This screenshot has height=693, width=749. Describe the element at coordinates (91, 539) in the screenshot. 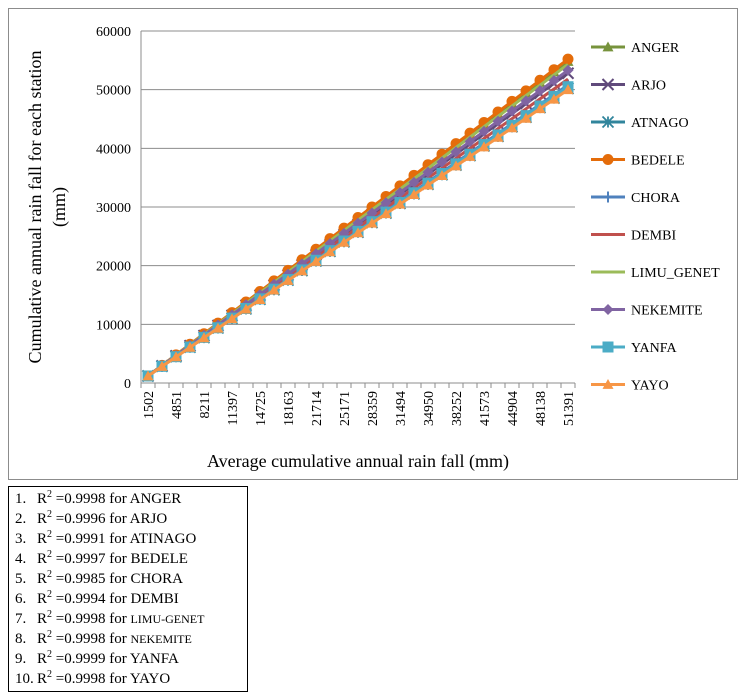

I see `r-squared-value: =0.9991 for` at that location.